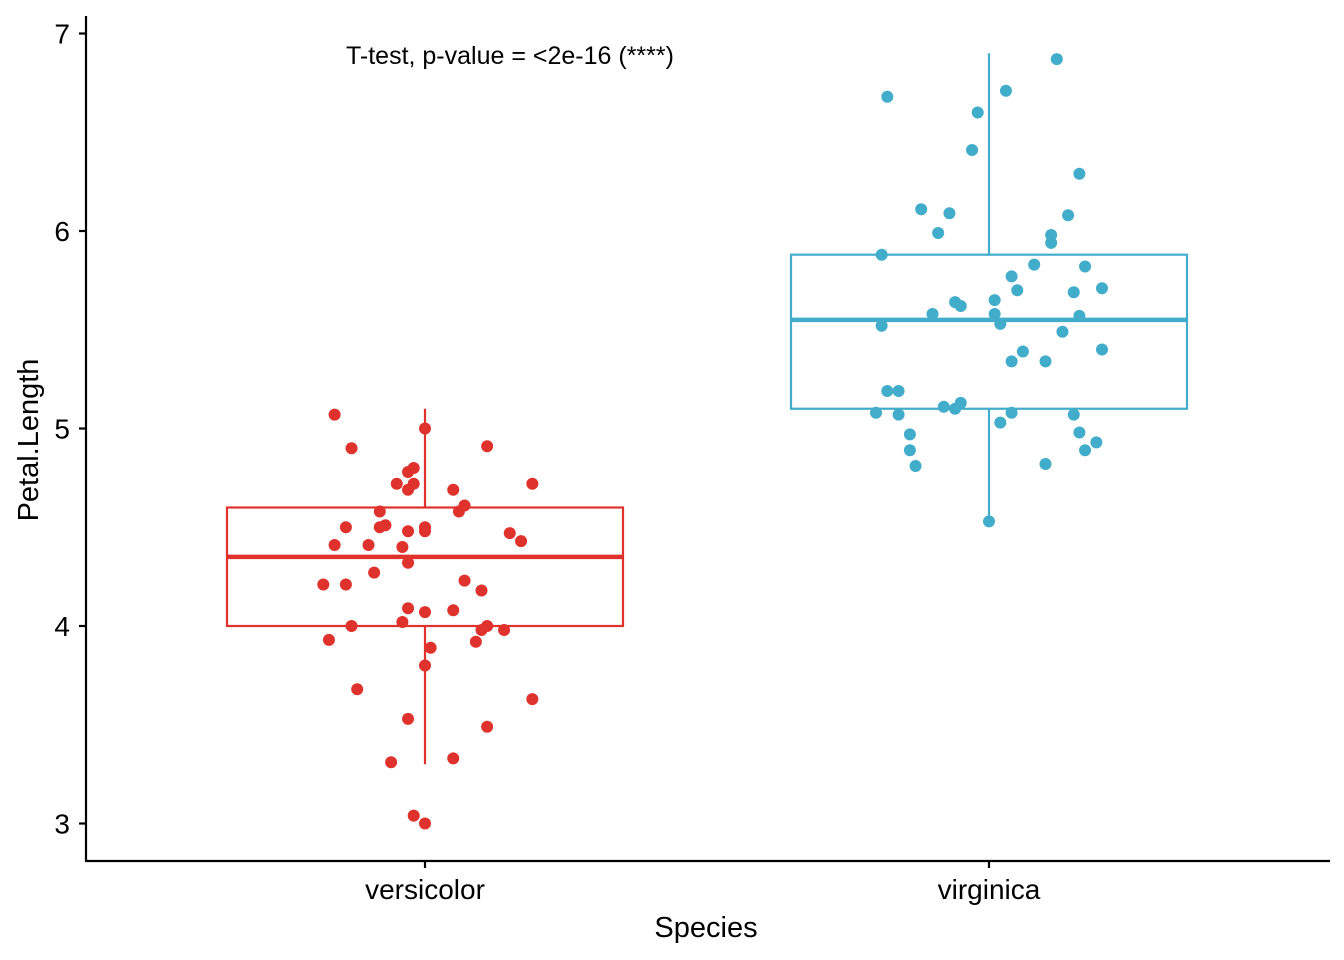 Image resolution: width=1344 pixels, height=960 pixels. I want to click on x-tick-label-virginica: virginica, so click(989, 889).